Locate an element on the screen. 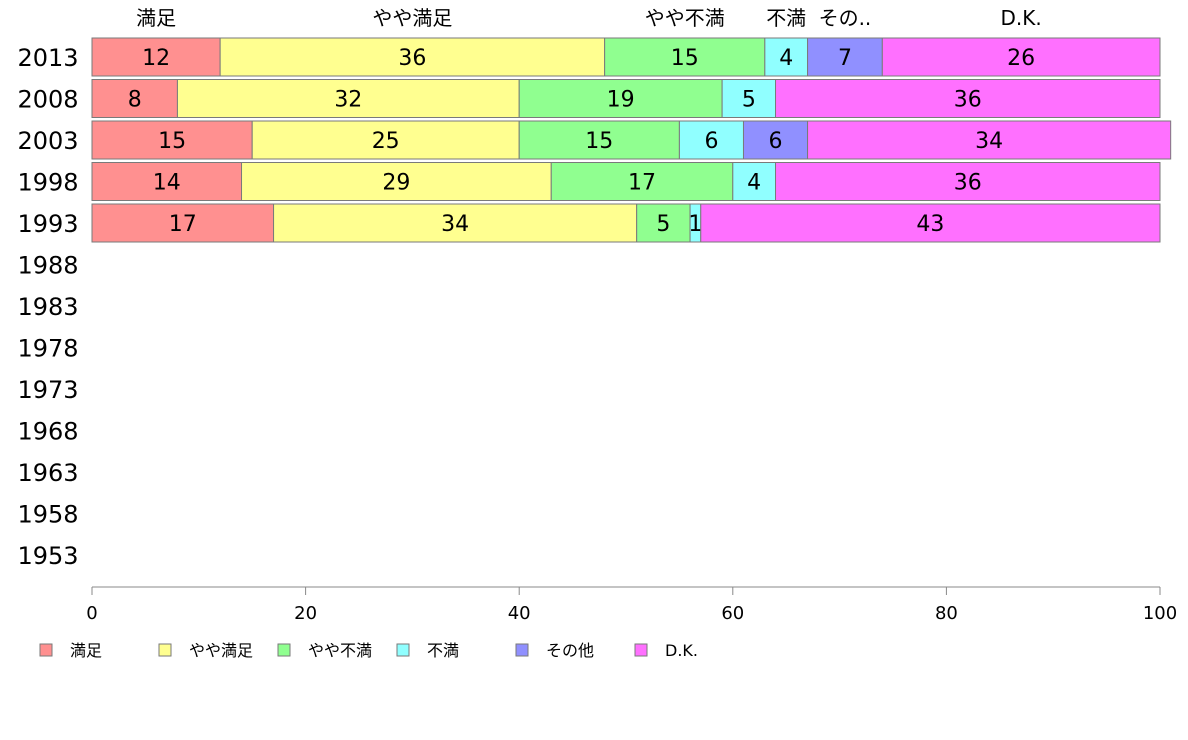 The image size is (1188, 740). data-label: 1 is located at coordinates (695, 224).